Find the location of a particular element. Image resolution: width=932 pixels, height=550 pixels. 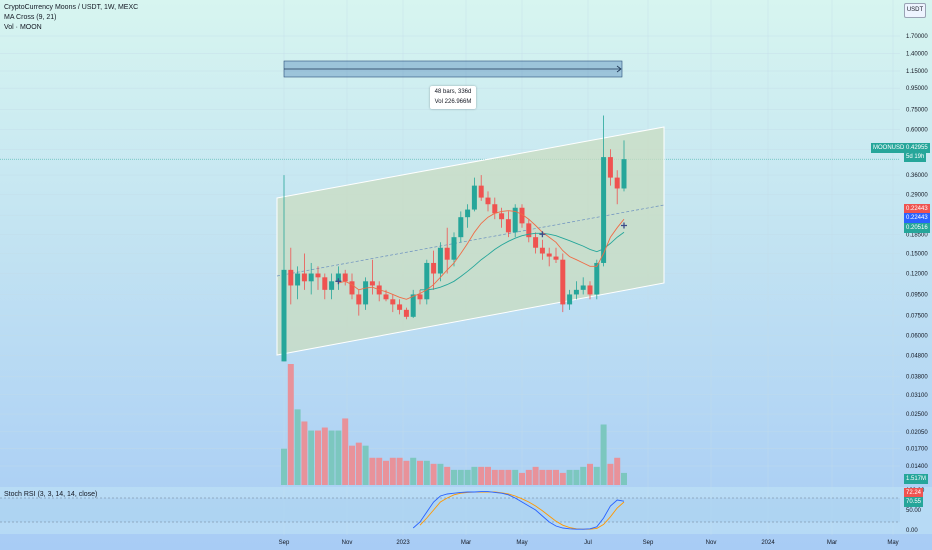

ma-fast-line is located at coordinates (481, 255).